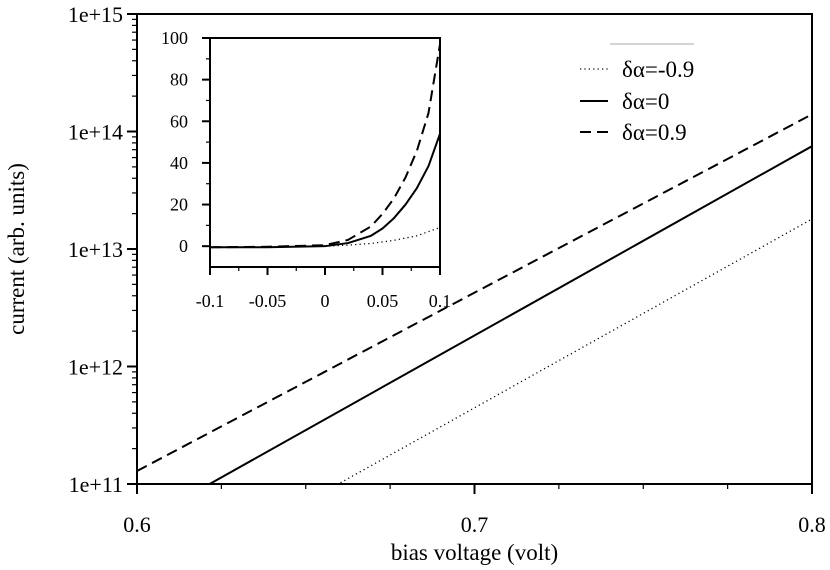 The image size is (830, 570). What do you see at coordinates (440, 301) in the screenshot?
I see `inset-xtick-label: 0.1` at bounding box center [440, 301].